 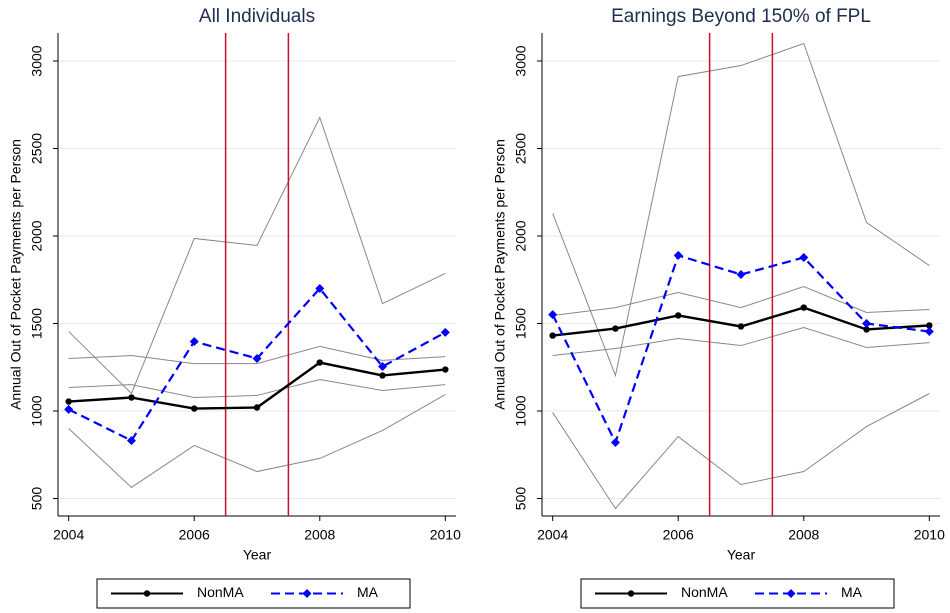 I want to click on chart-title: All Individuals, so click(x=257, y=16).